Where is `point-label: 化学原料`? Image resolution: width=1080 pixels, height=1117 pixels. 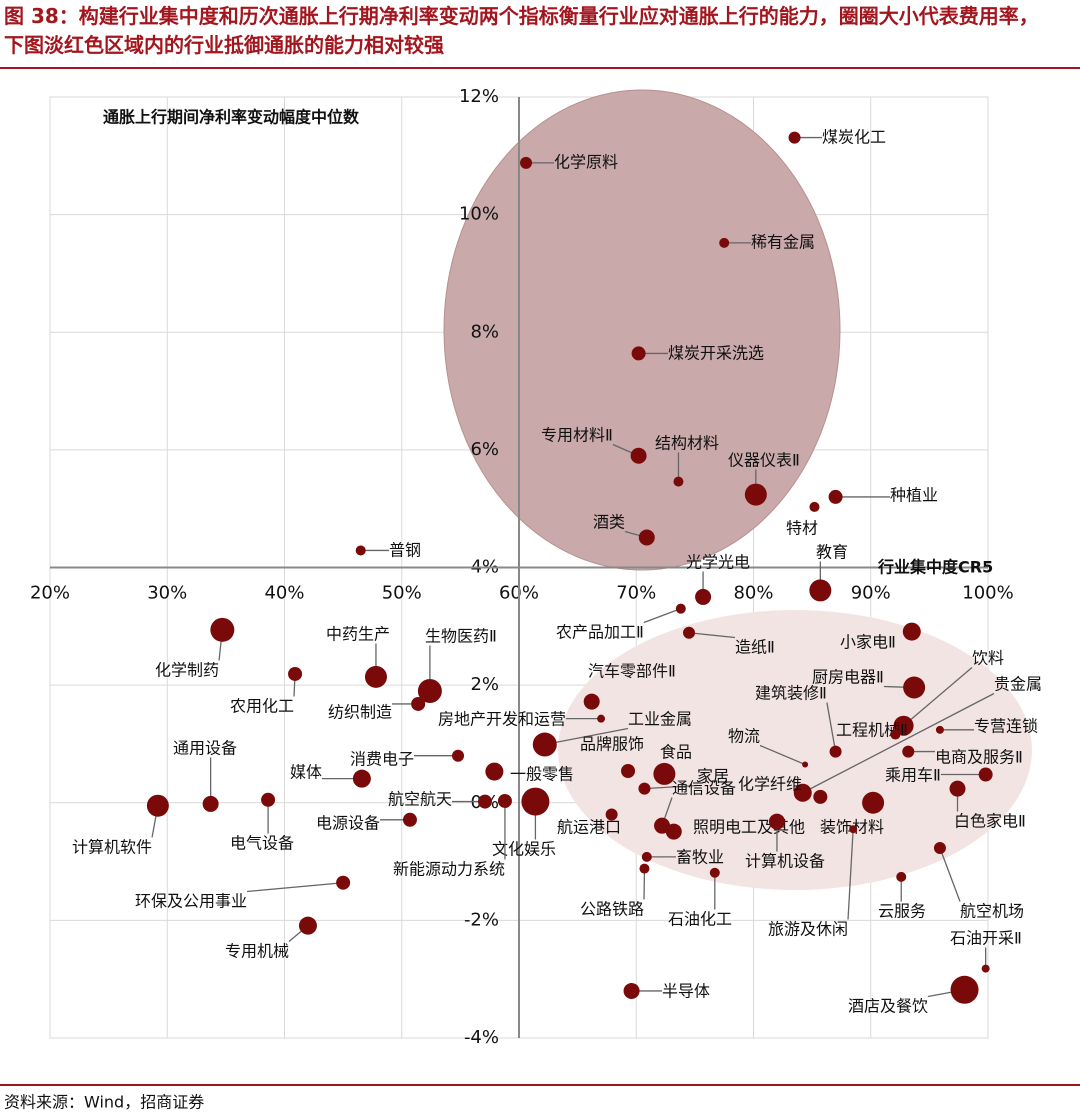
point-label: 化学原料 is located at coordinates (586, 162).